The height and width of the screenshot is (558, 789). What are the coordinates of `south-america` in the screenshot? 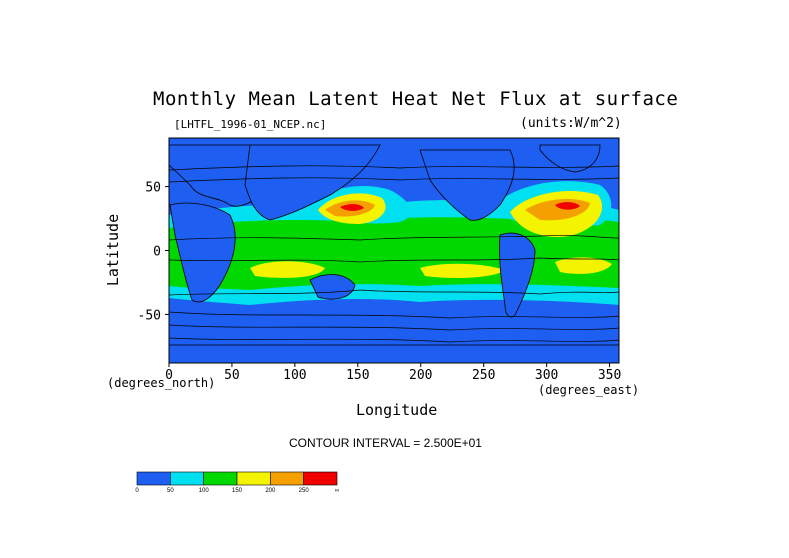 It's located at (517, 275).